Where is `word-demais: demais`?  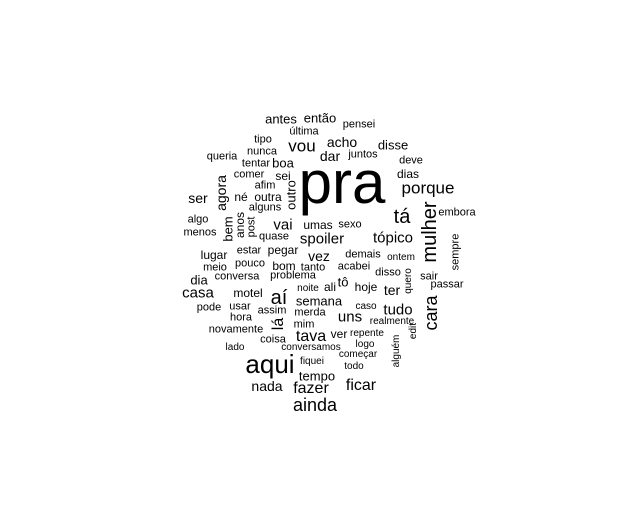
word-demais: demais is located at coordinates (363, 254).